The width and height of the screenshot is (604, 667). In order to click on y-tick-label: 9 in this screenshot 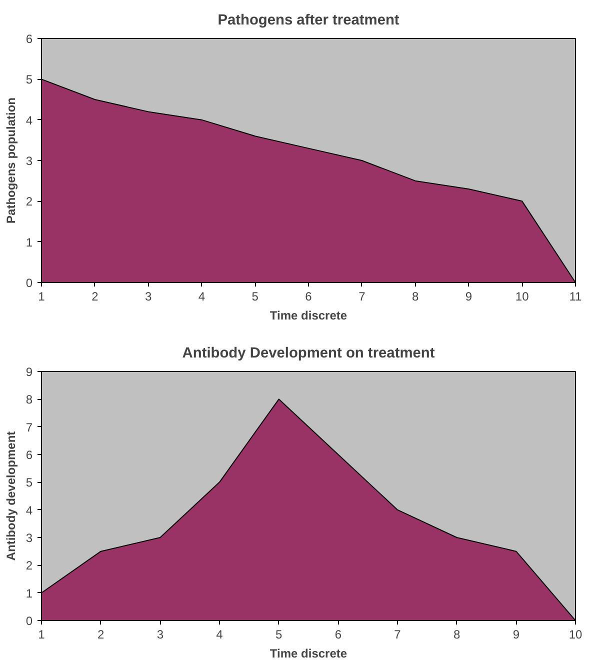, I will do `click(29, 372)`.